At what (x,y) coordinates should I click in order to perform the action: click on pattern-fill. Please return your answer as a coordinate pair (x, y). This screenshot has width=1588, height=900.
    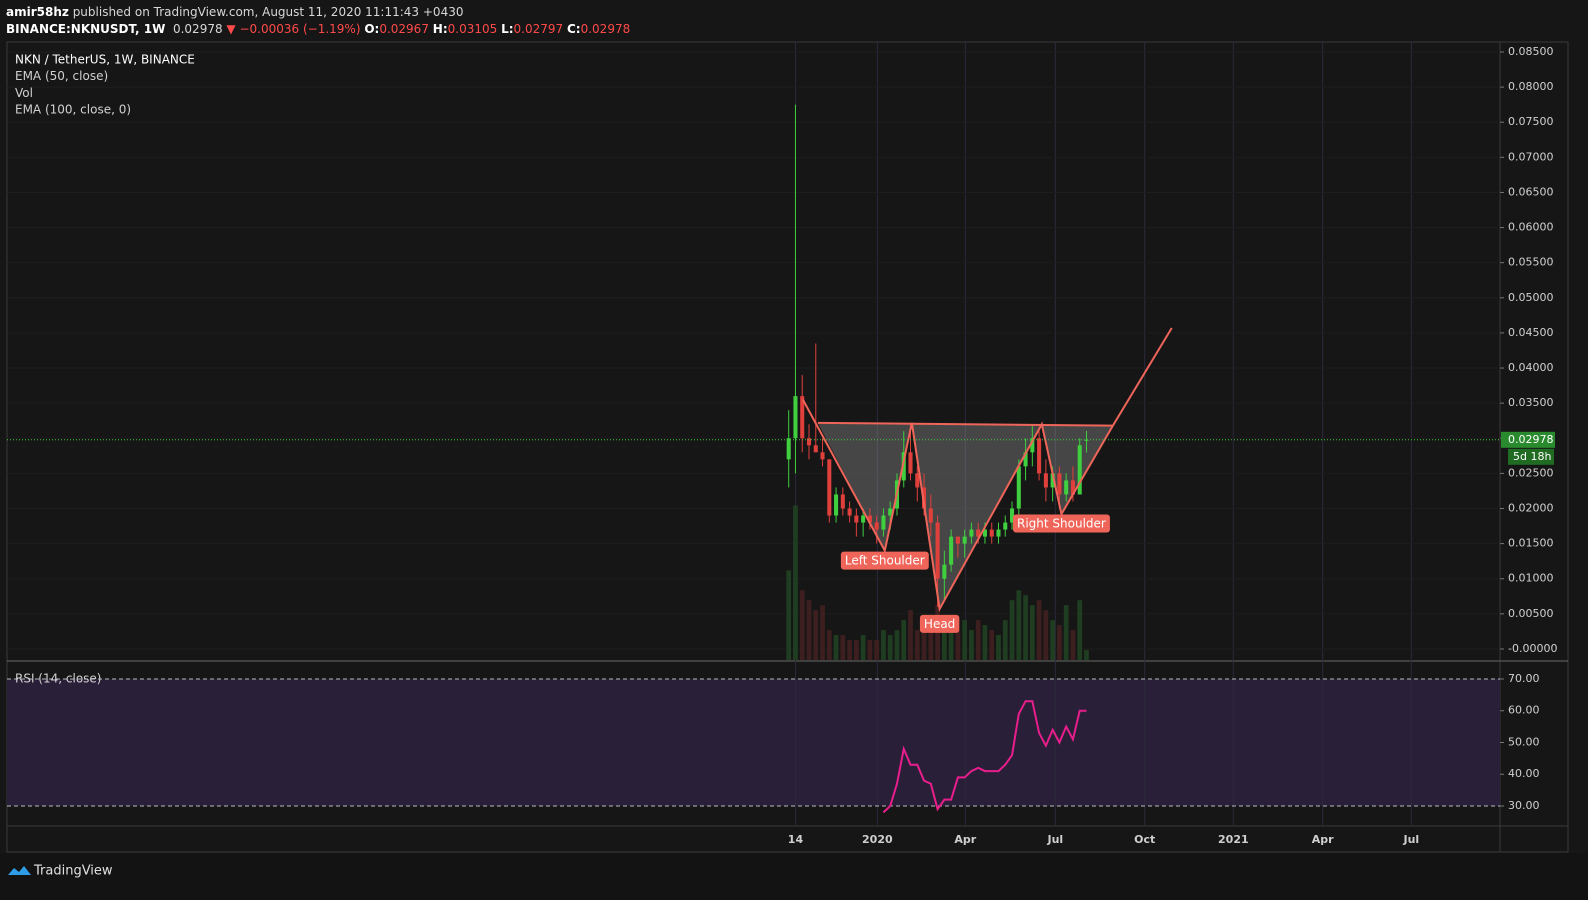
    Looking at the image, I should click on (965, 515).